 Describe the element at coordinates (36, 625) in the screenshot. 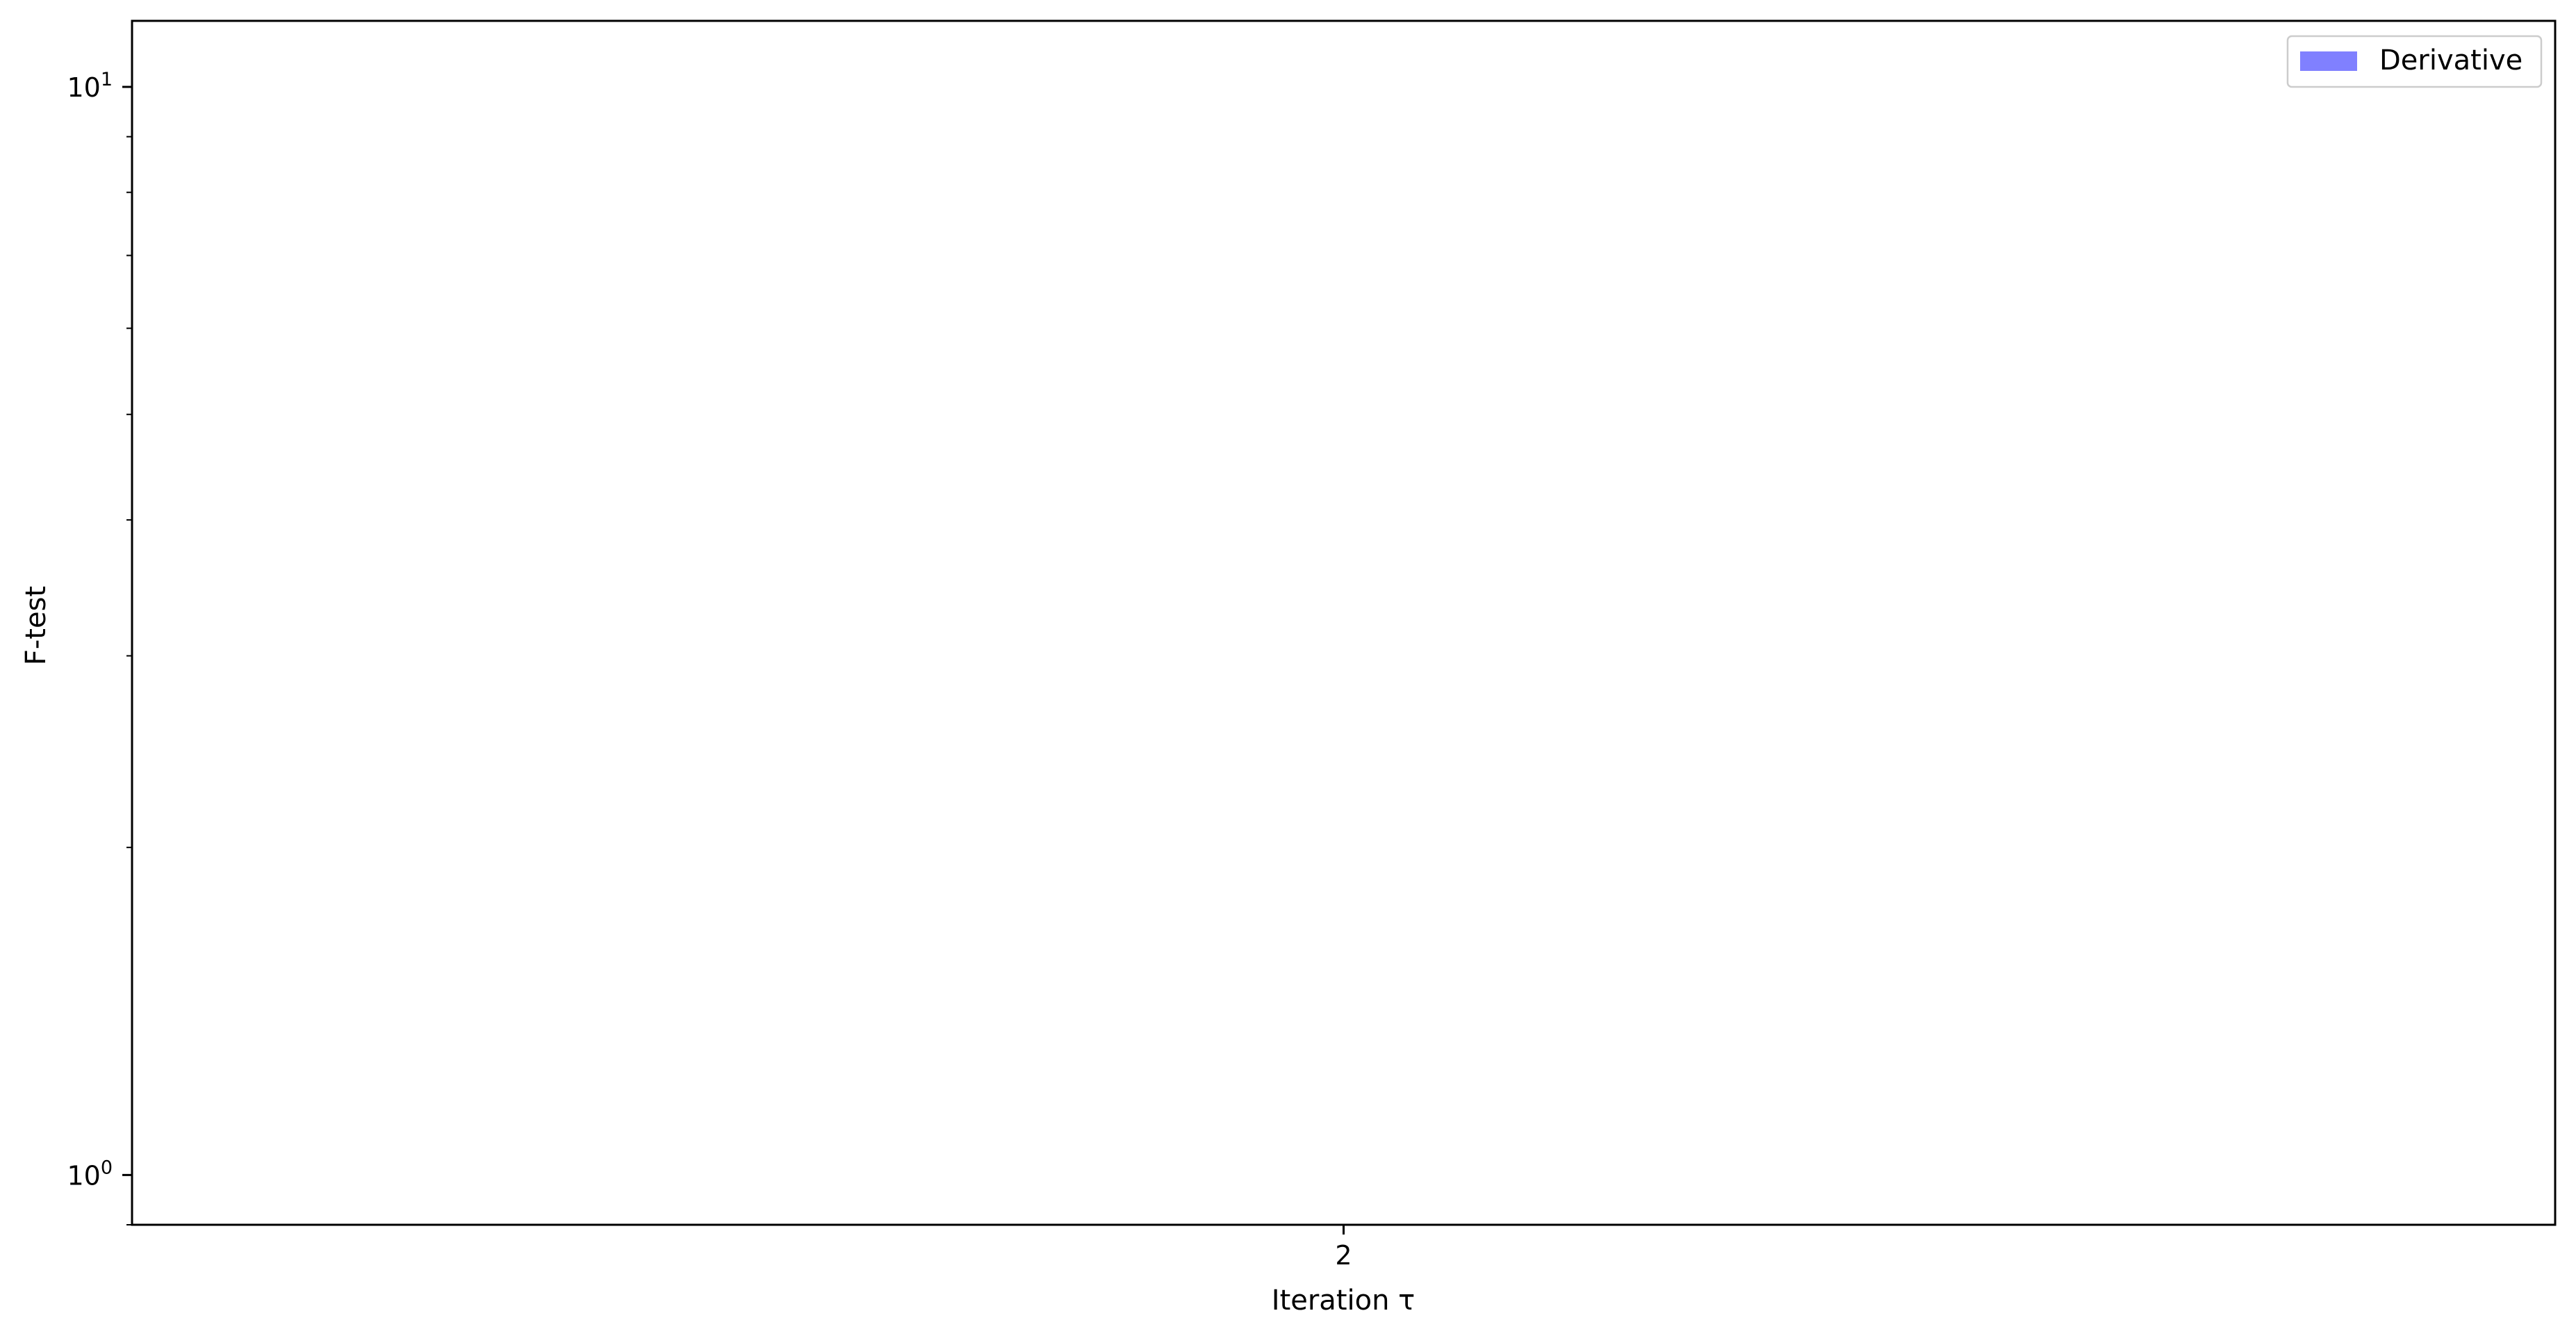

I see `y-axis-label: F-test` at that location.